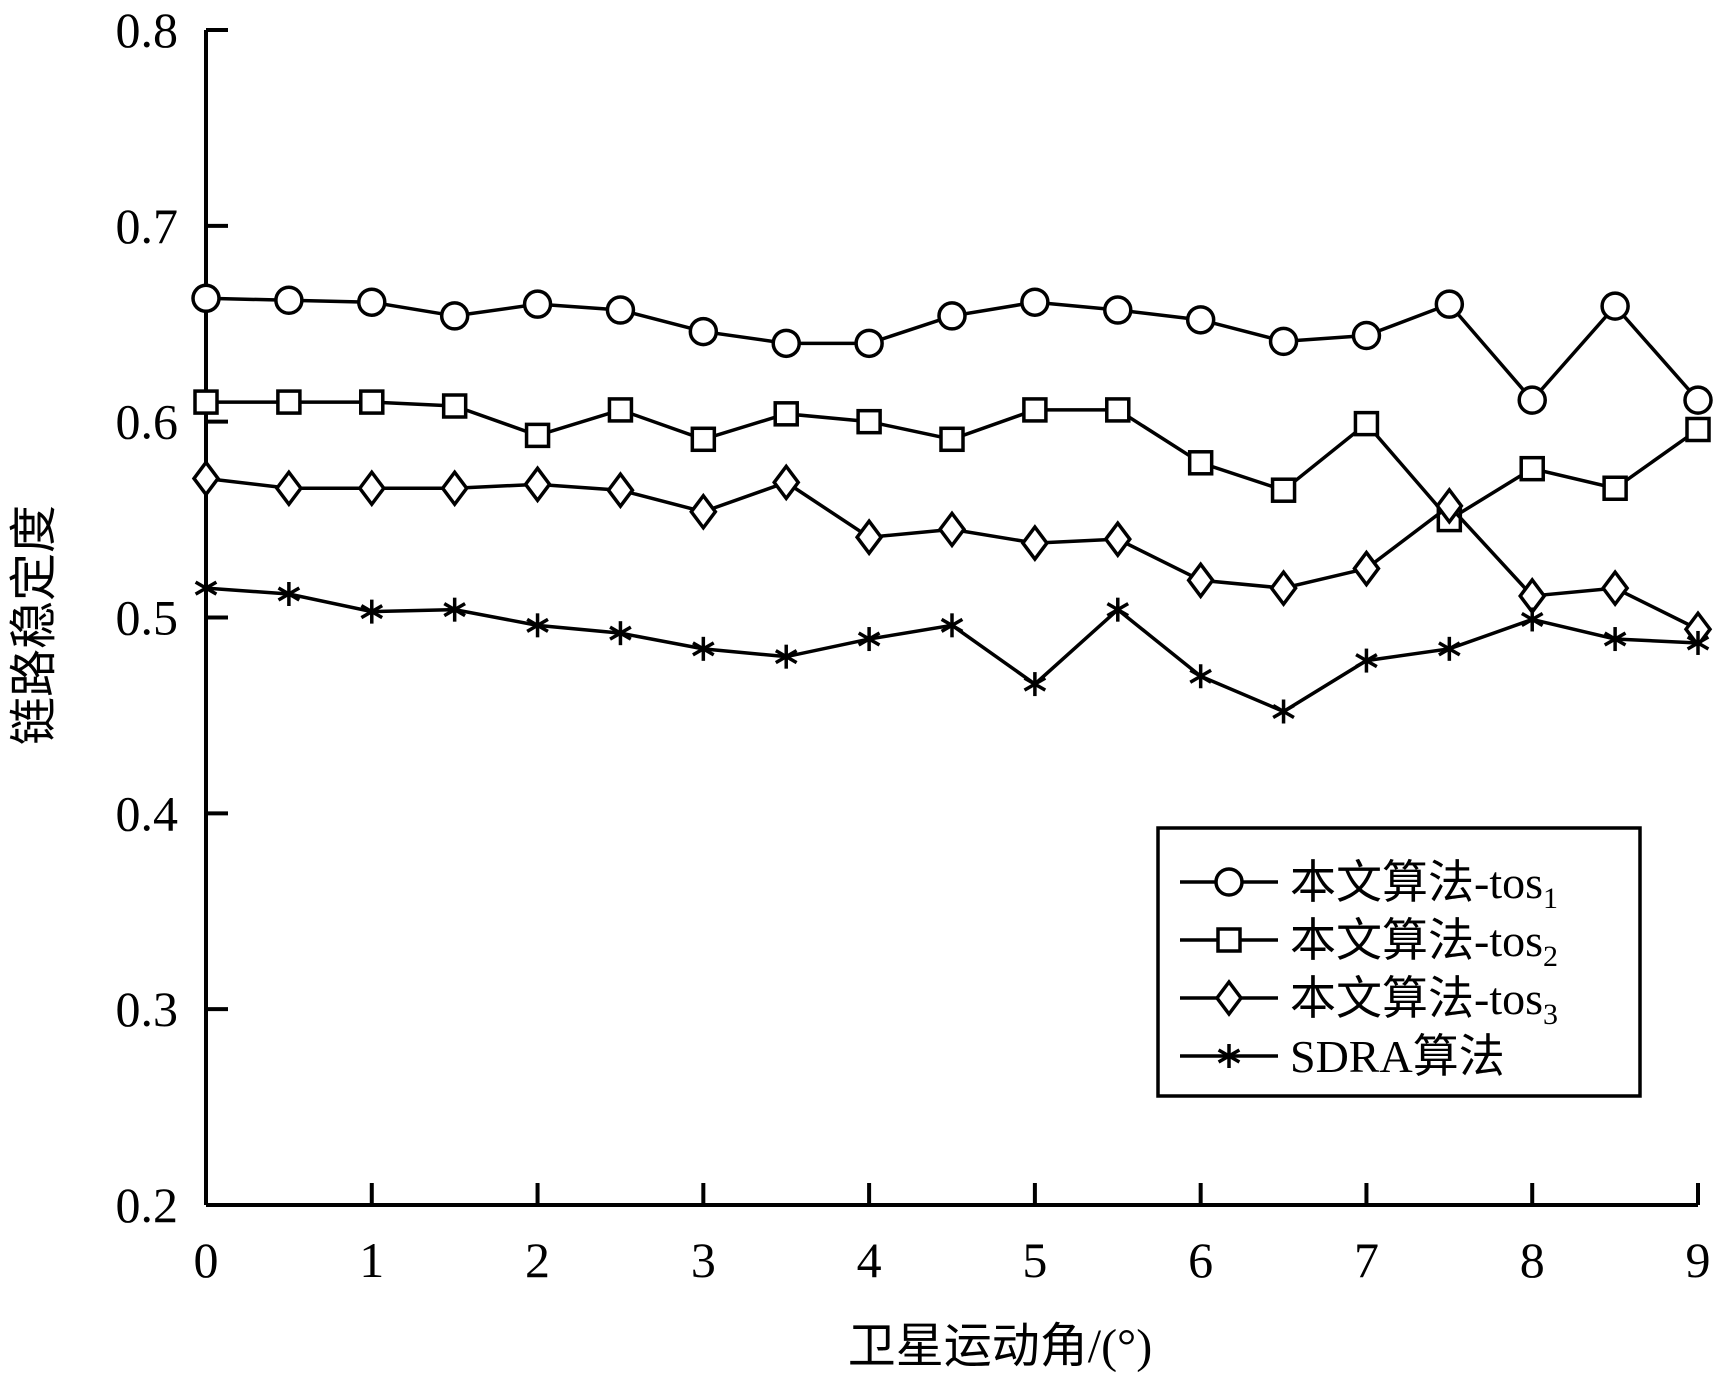  What do you see at coordinates (147, 226) in the screenshot?
I see `y-tick-label: 0.7` at bounding box center [147, 226].